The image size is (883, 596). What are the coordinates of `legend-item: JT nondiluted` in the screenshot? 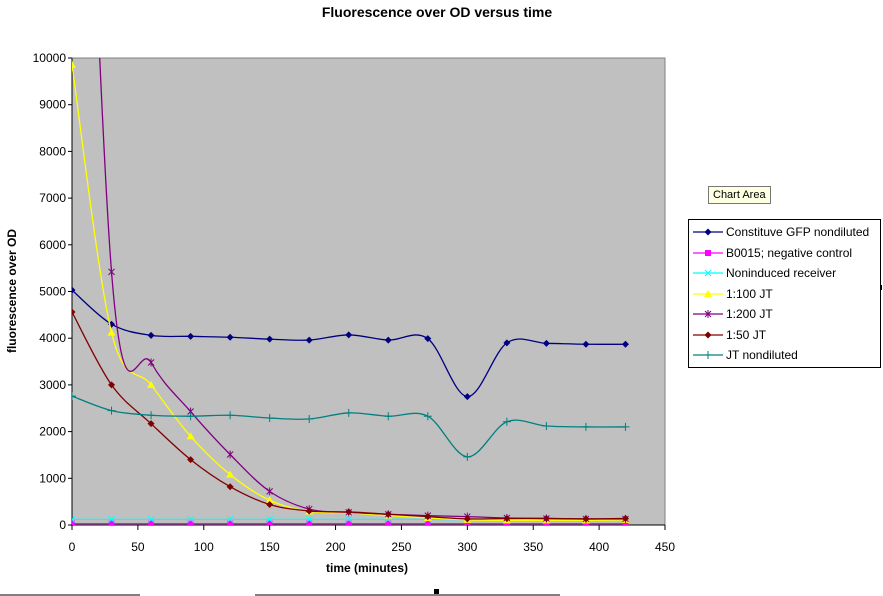 It's located at (745, 355).